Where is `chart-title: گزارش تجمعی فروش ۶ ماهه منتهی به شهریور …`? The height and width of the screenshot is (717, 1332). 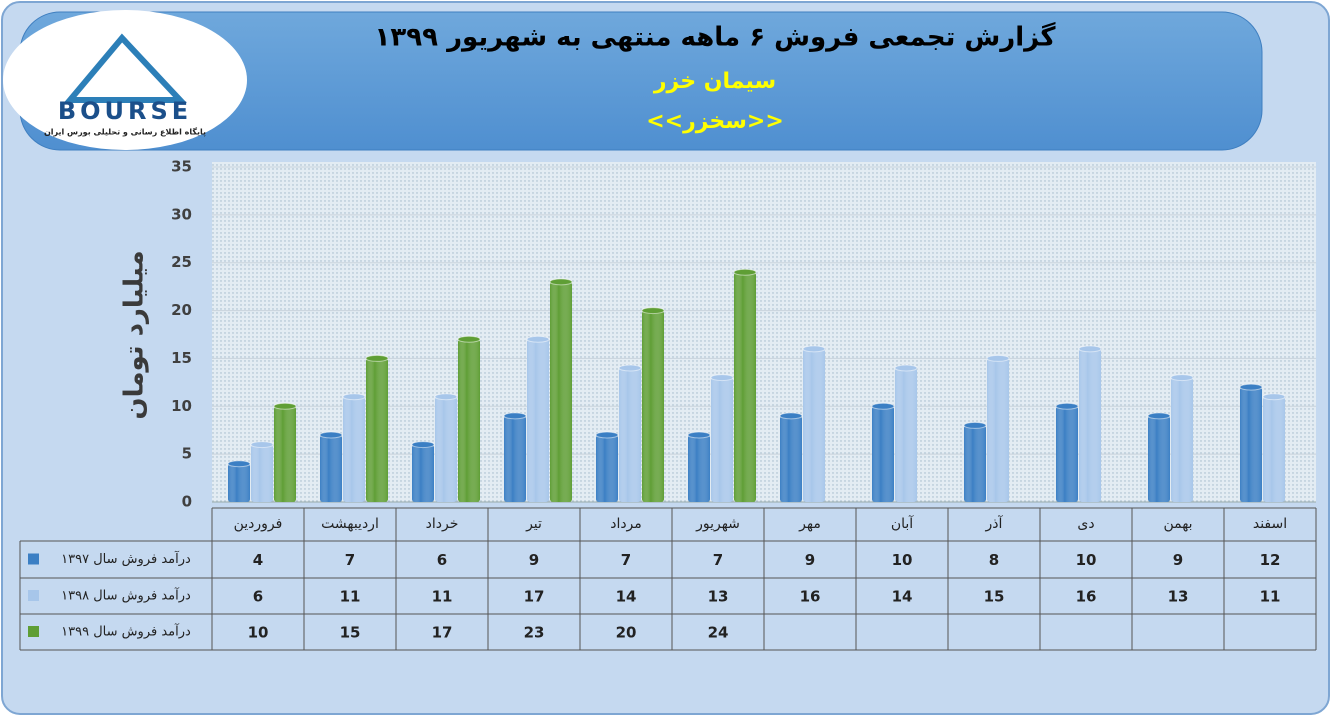 chart-title: گزارش تجمعی فروش ۶ ماهه منتهی به شهریور … is located at coordinates (716, 37).